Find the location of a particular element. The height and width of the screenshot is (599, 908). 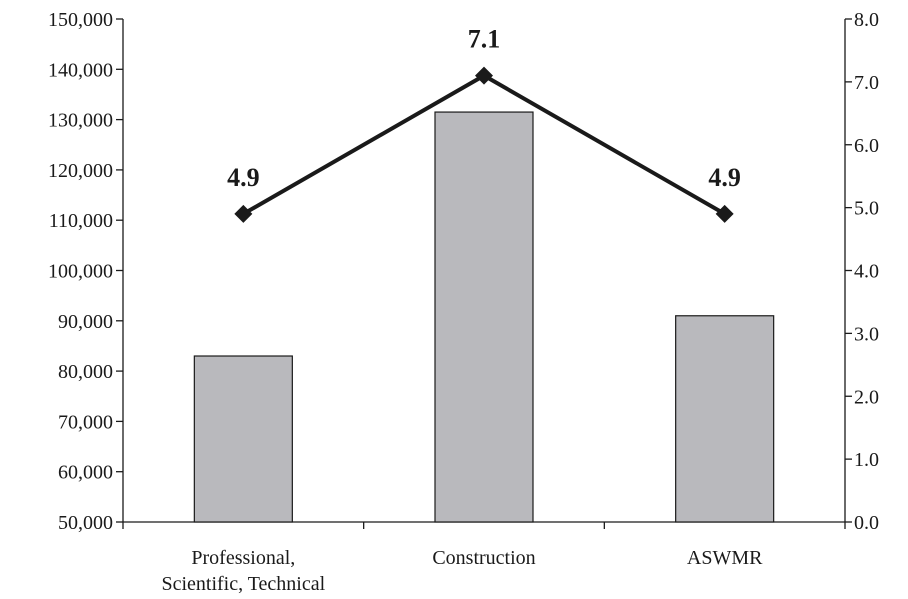

left-axis-tick-label: 150,000 is located at coordinates (80, 20).